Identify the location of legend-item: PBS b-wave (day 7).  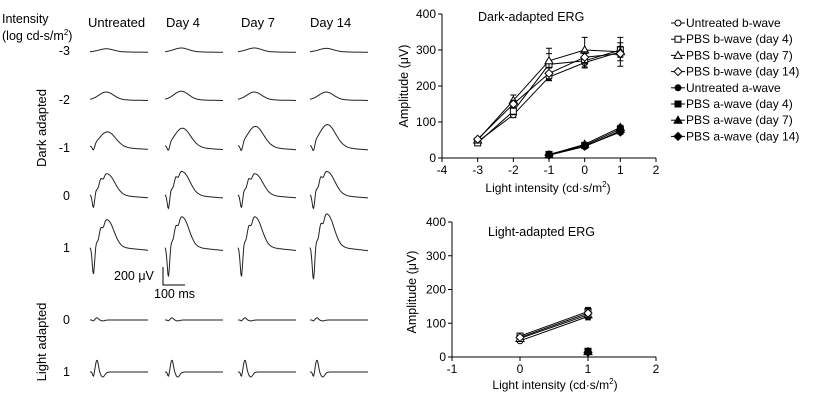
(732, 55).